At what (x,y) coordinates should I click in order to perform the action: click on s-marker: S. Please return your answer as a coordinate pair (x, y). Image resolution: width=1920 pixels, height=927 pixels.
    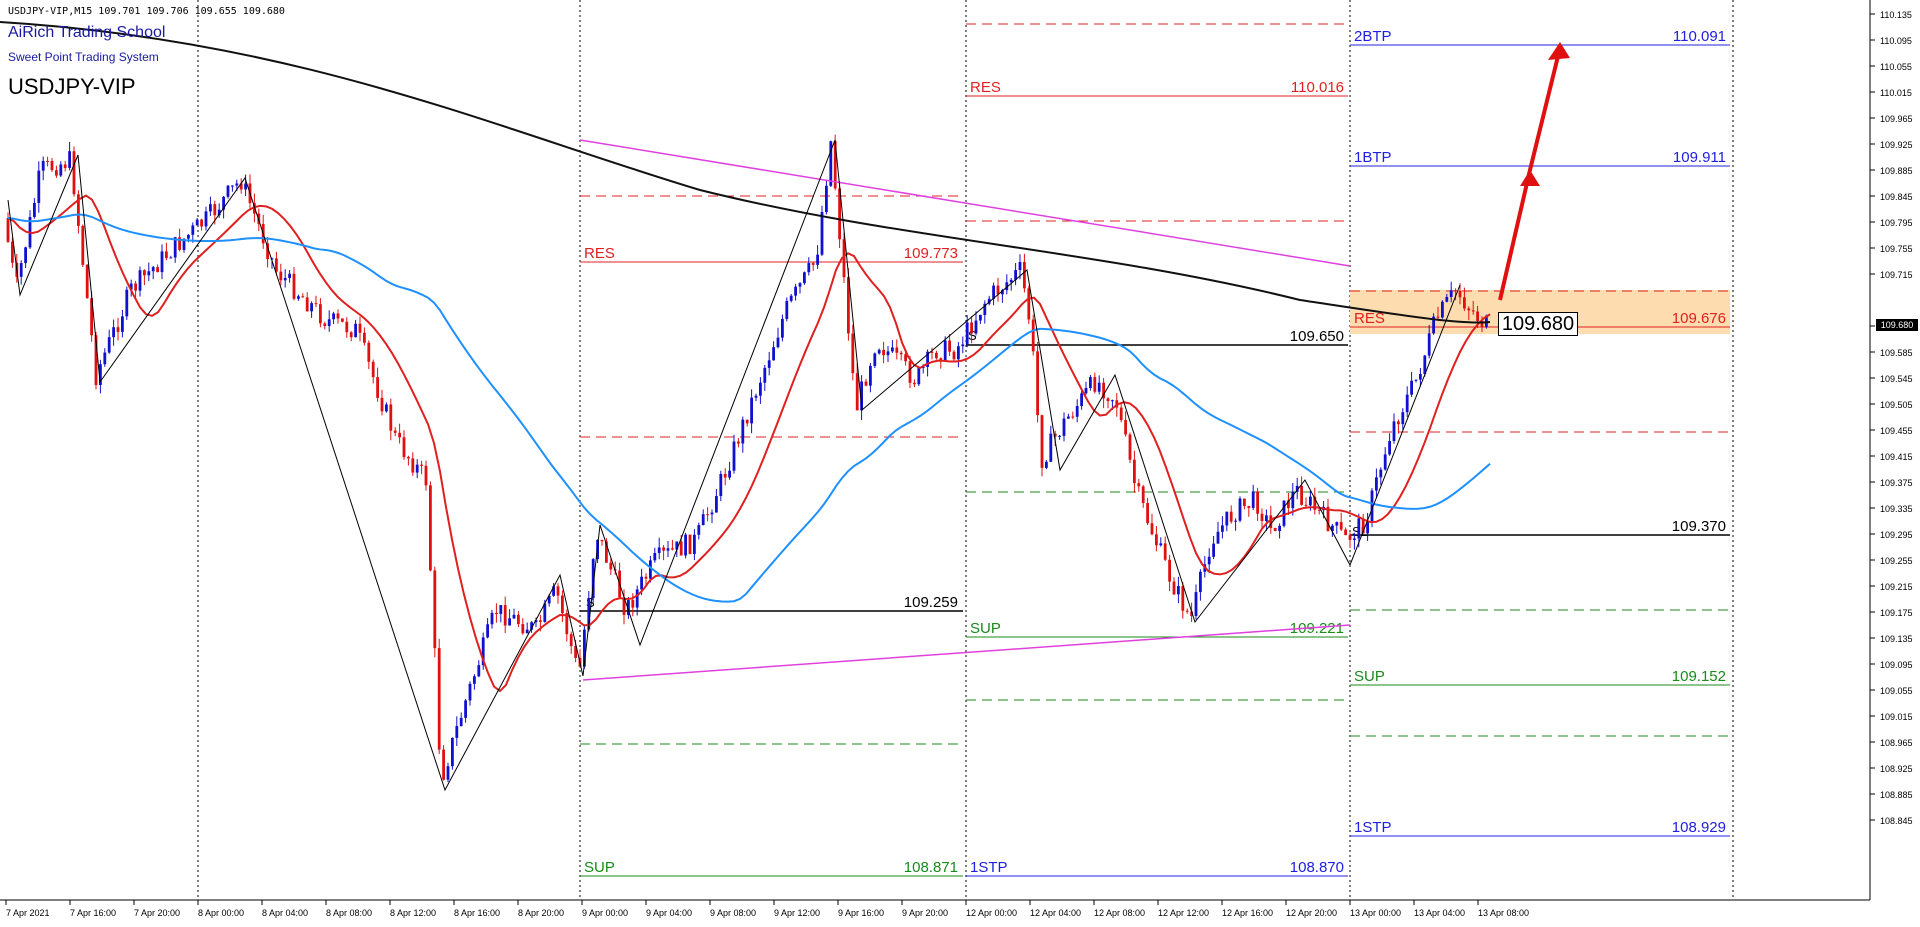
    Looking at the image, I should click on (972, 335).